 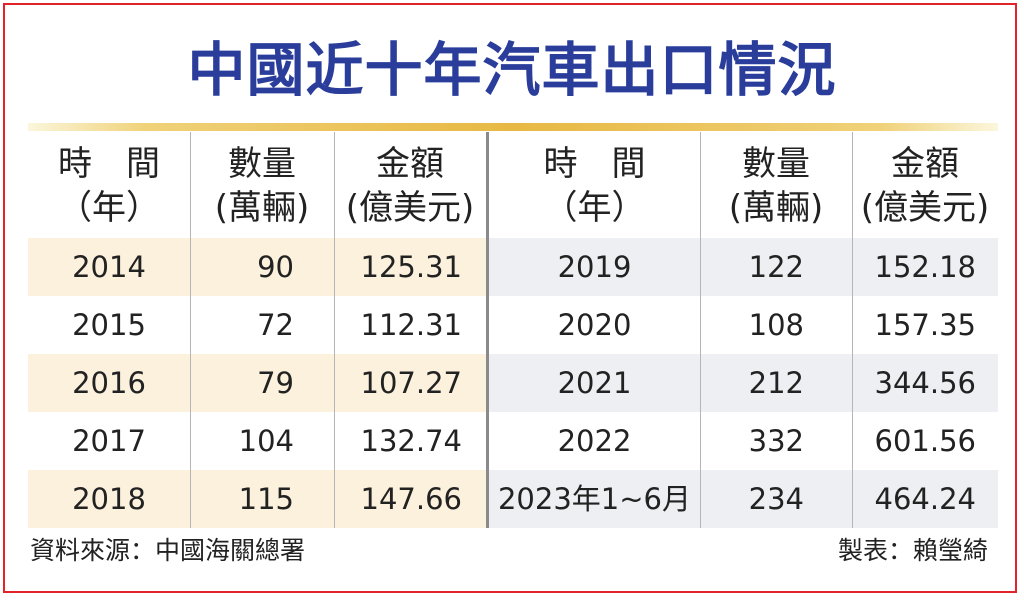 What do you see at coordinates (275, 383) in the screenshot?
I see `table-cell-quantity: 79` at bounding box center [275, 383].